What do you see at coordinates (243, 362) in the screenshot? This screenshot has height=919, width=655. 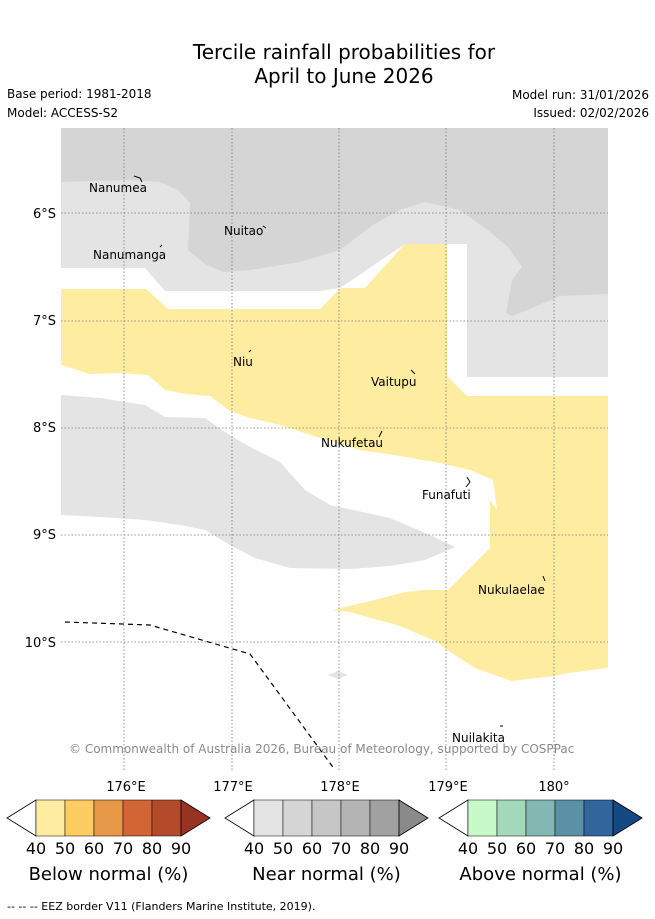 I see `place-niu: Niu` at bounding box center [243, 362].